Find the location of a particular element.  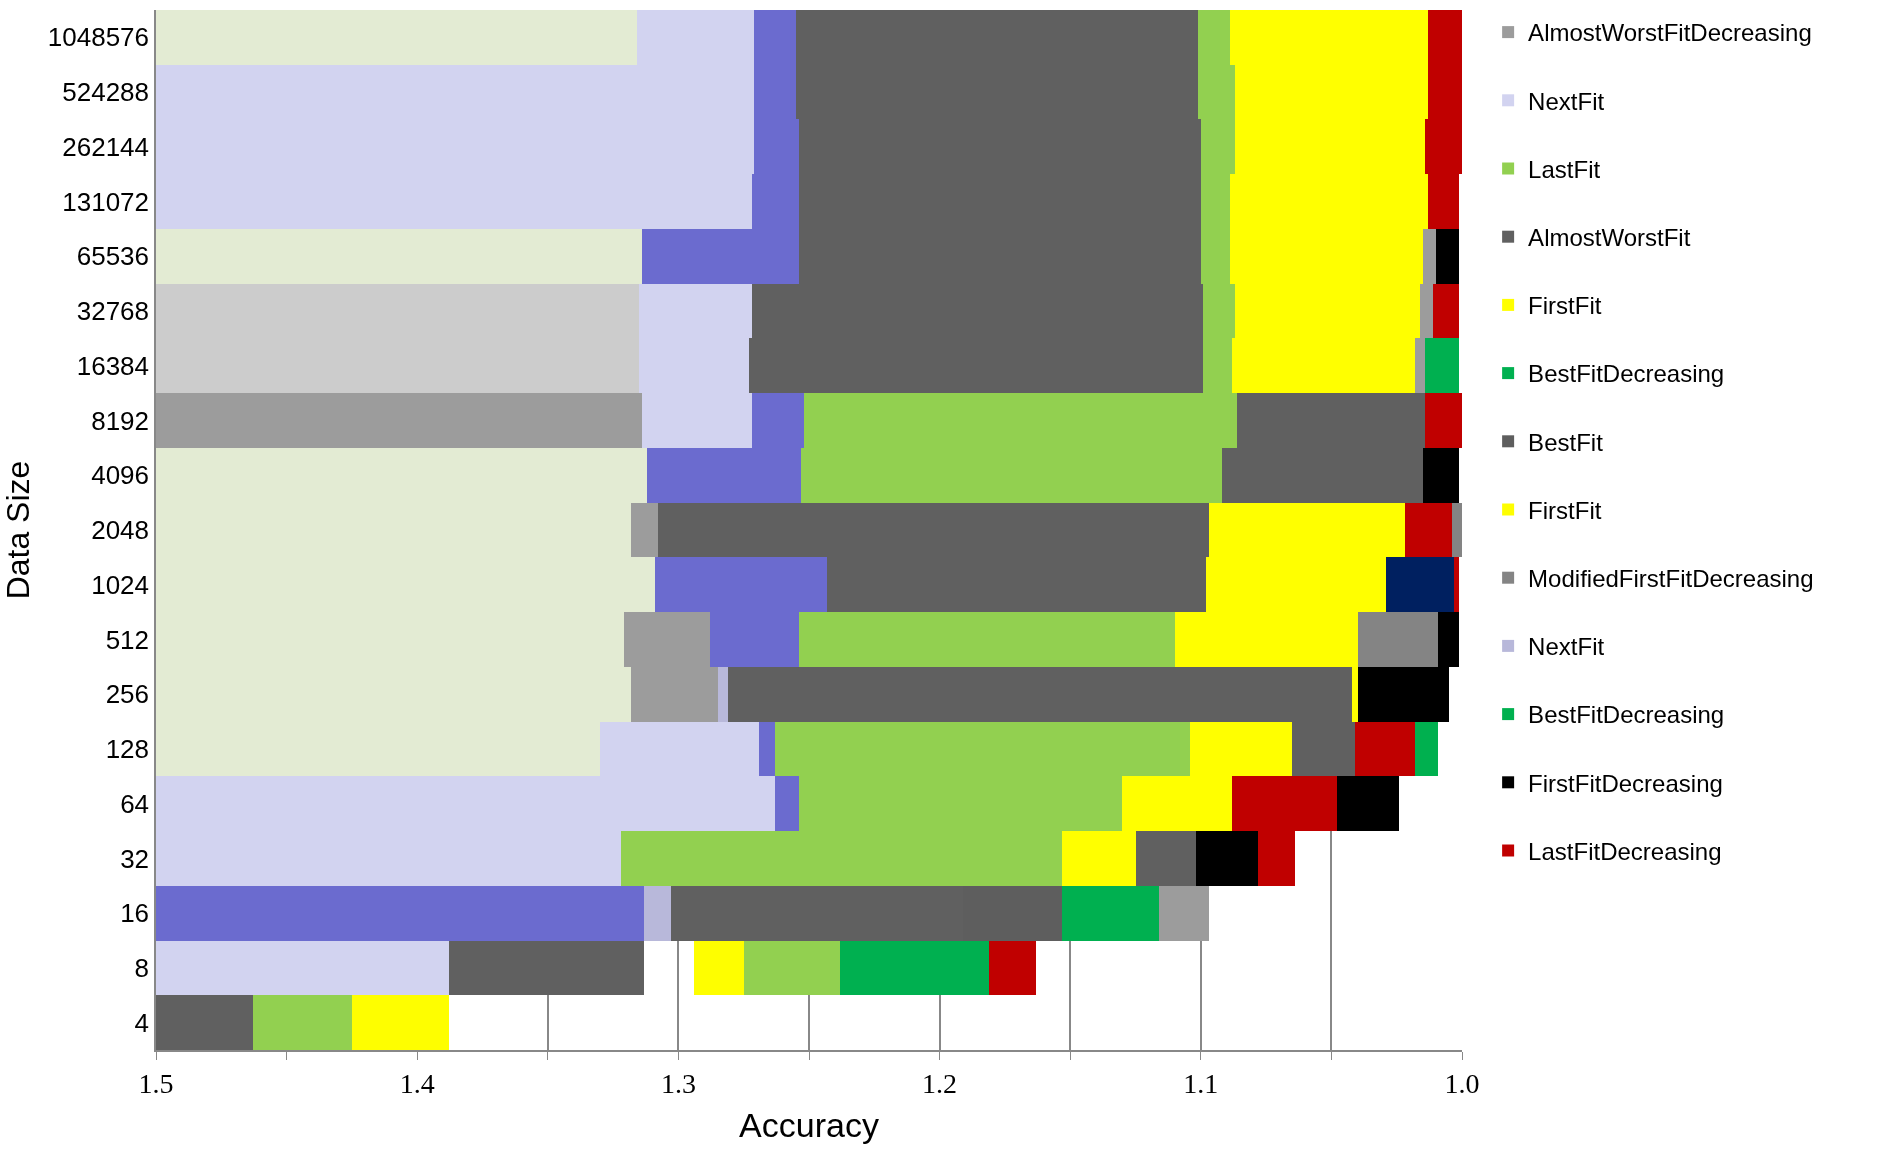

legend-label: ModifiedFirstFitDecreasing is located at coordinates (1671, 579).